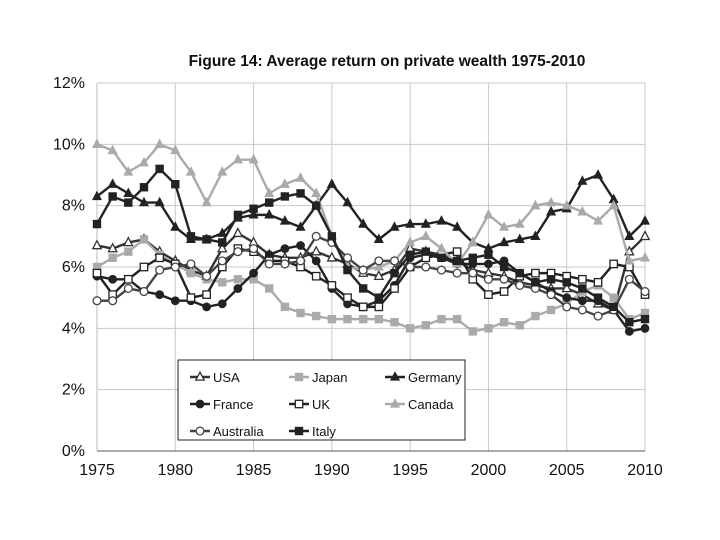  What do you see at coordinates (324, 431) in the screenshot?
I see `legend-label-italy: Italy` at bounding box center [324, 431].